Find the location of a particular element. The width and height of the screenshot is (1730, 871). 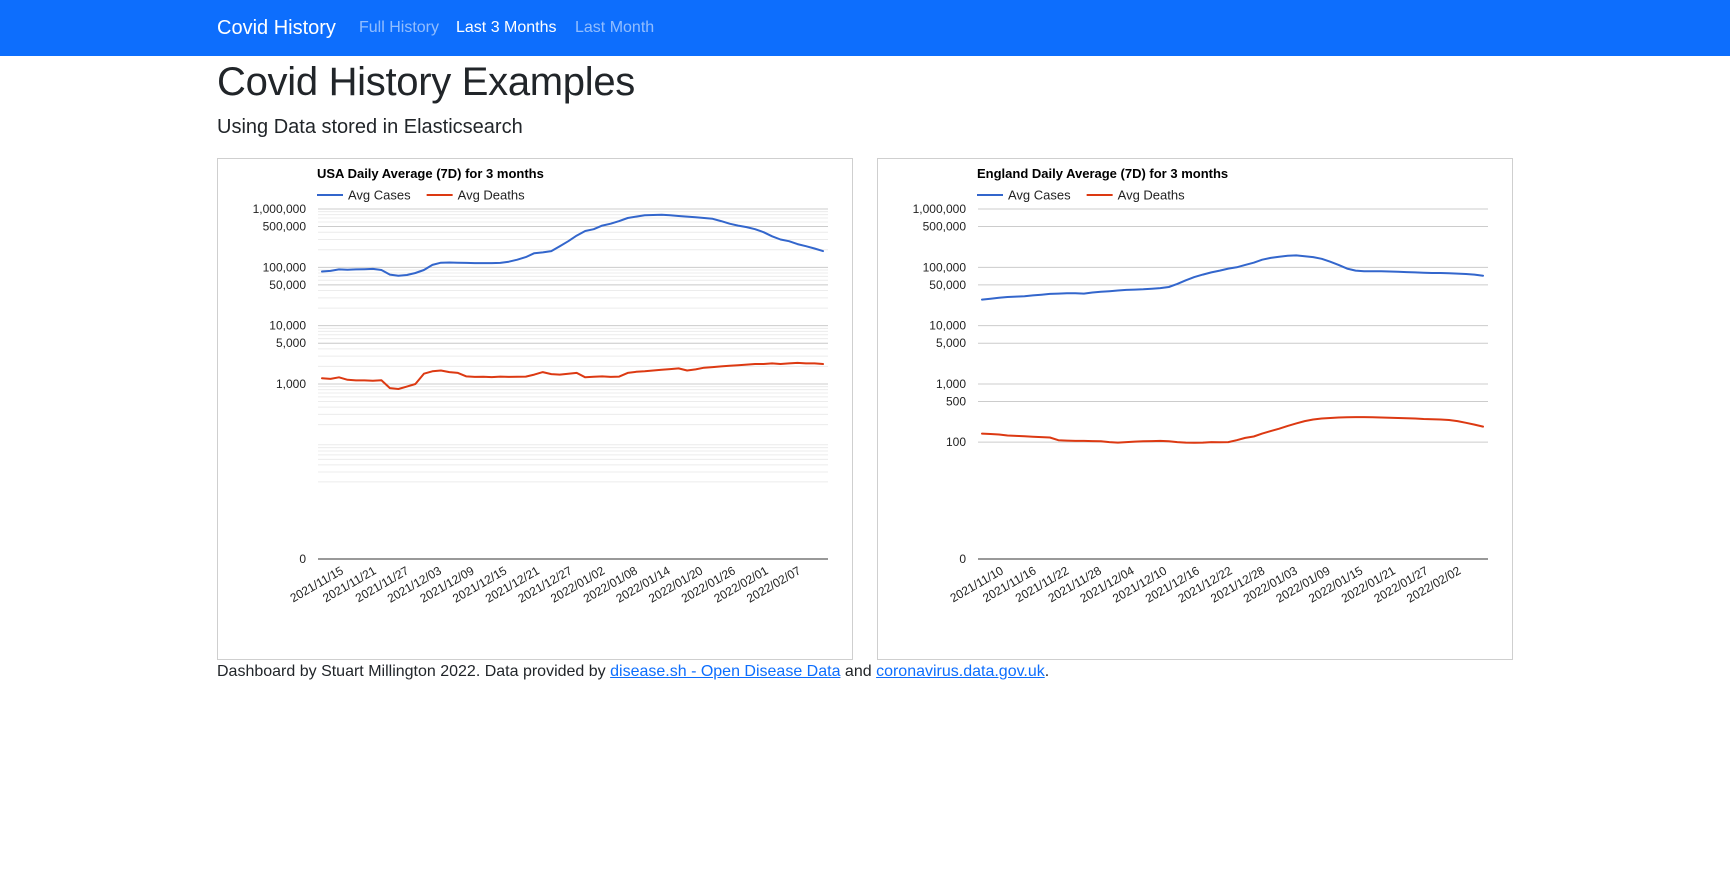

england-y-tick-label: 50,000 is located at coordinates (947, 285).